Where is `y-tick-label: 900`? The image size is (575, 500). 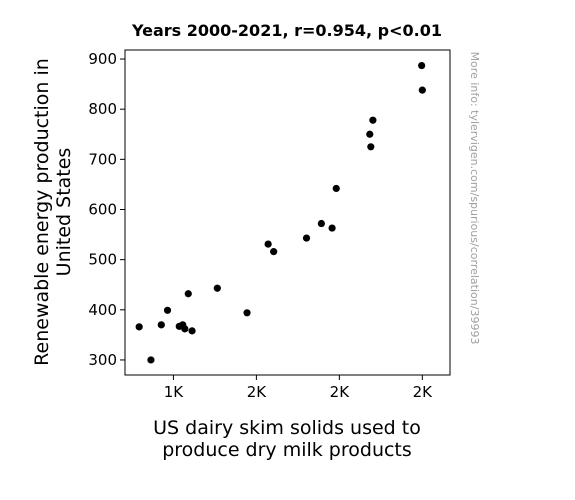 y-tick-label: 900 is located at coordinates (102, 59).